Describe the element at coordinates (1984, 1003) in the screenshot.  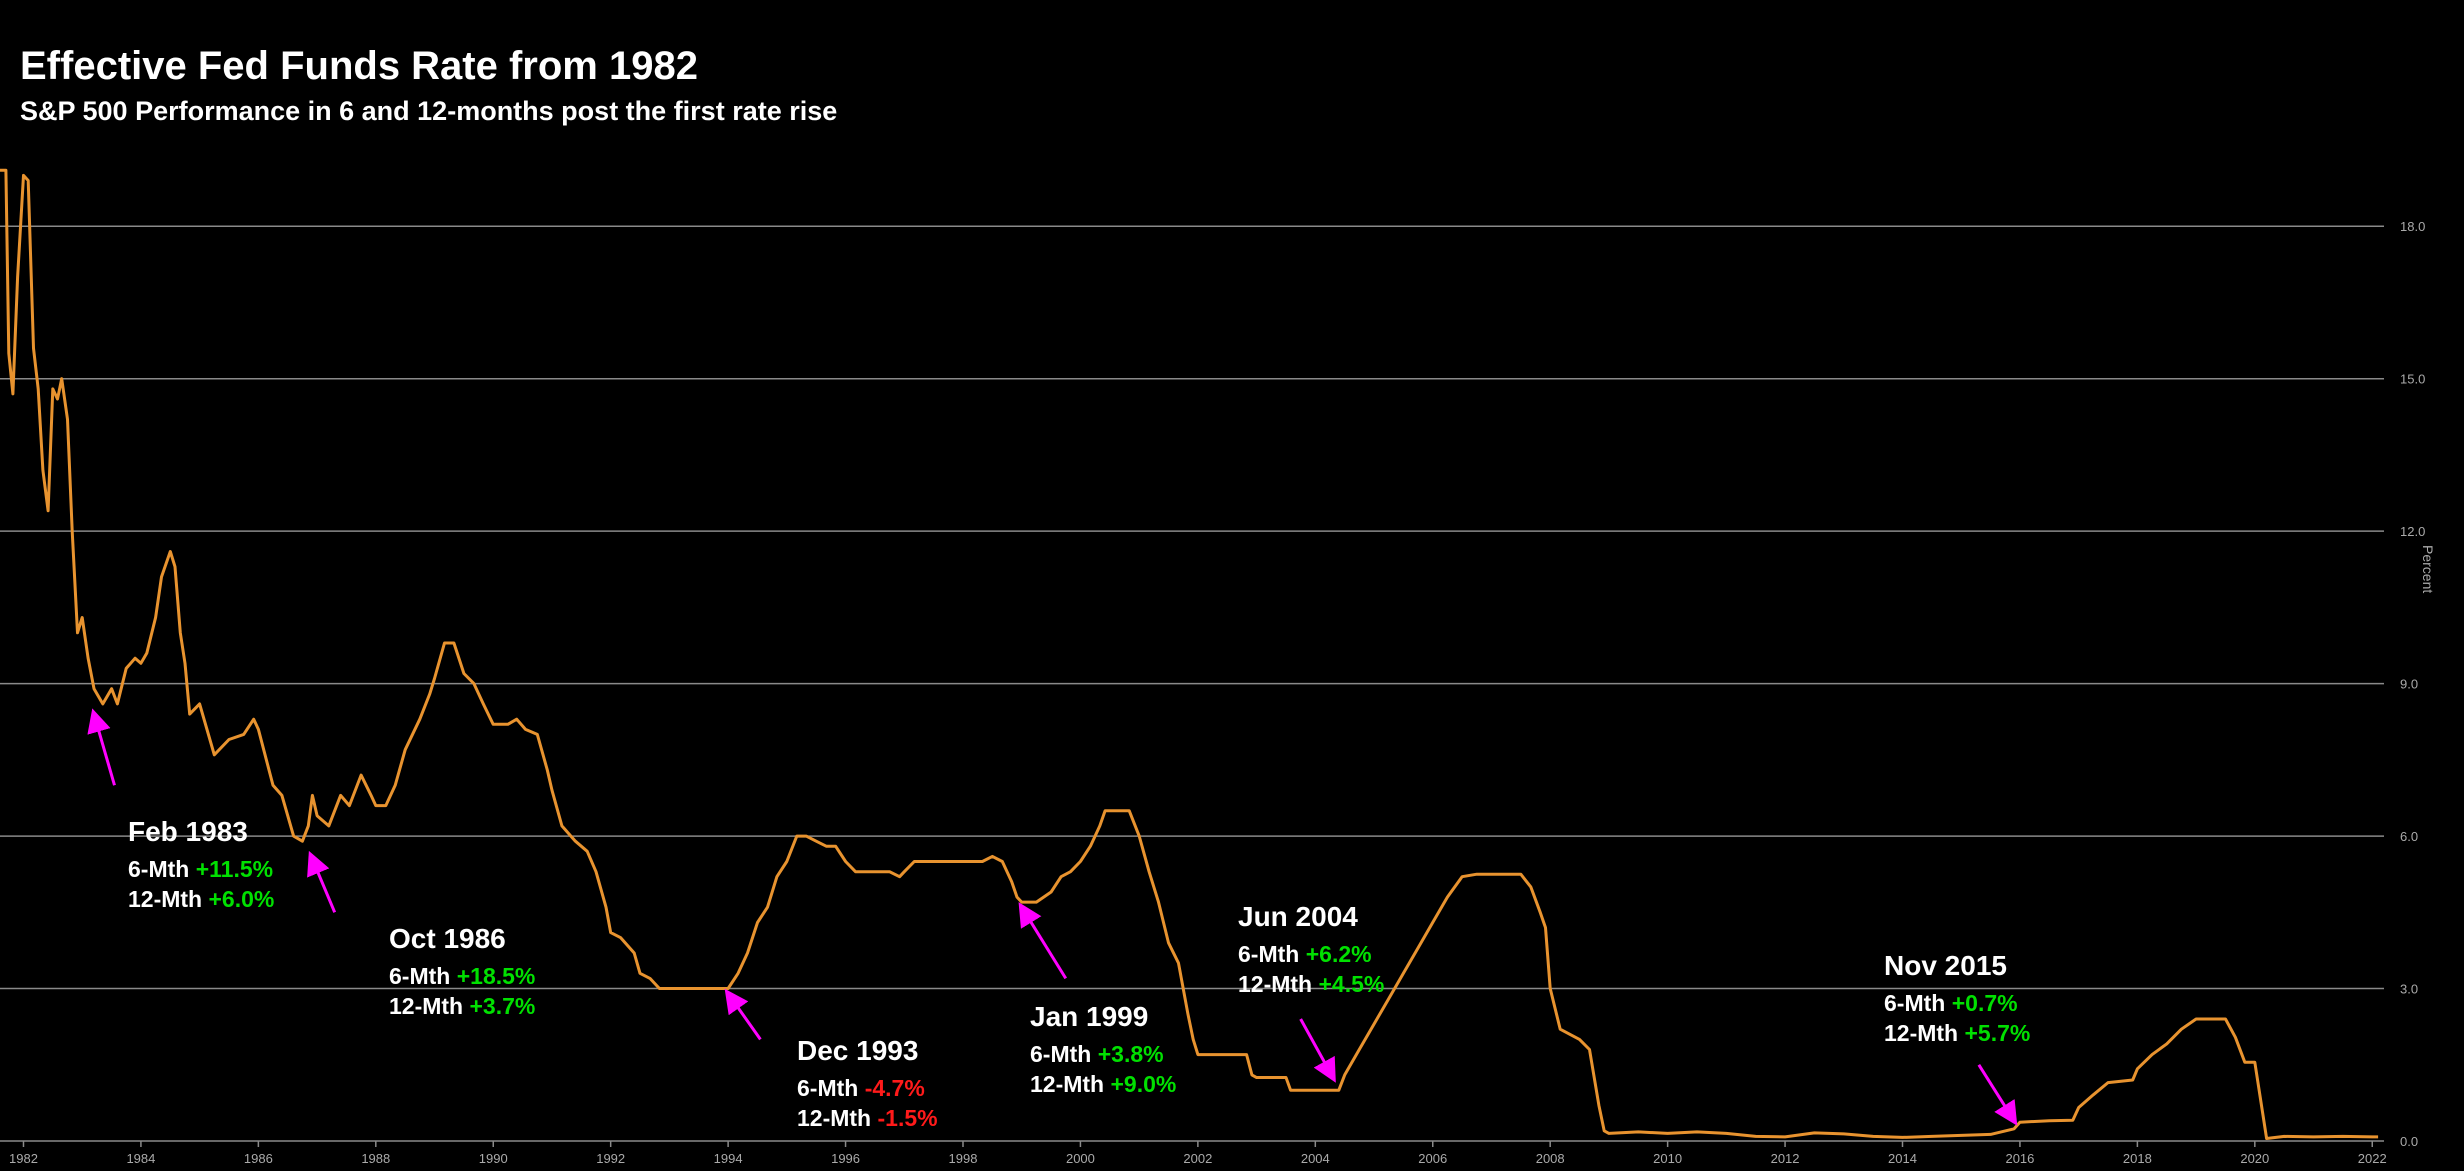
I see `return-value: +0.7%` at that location.